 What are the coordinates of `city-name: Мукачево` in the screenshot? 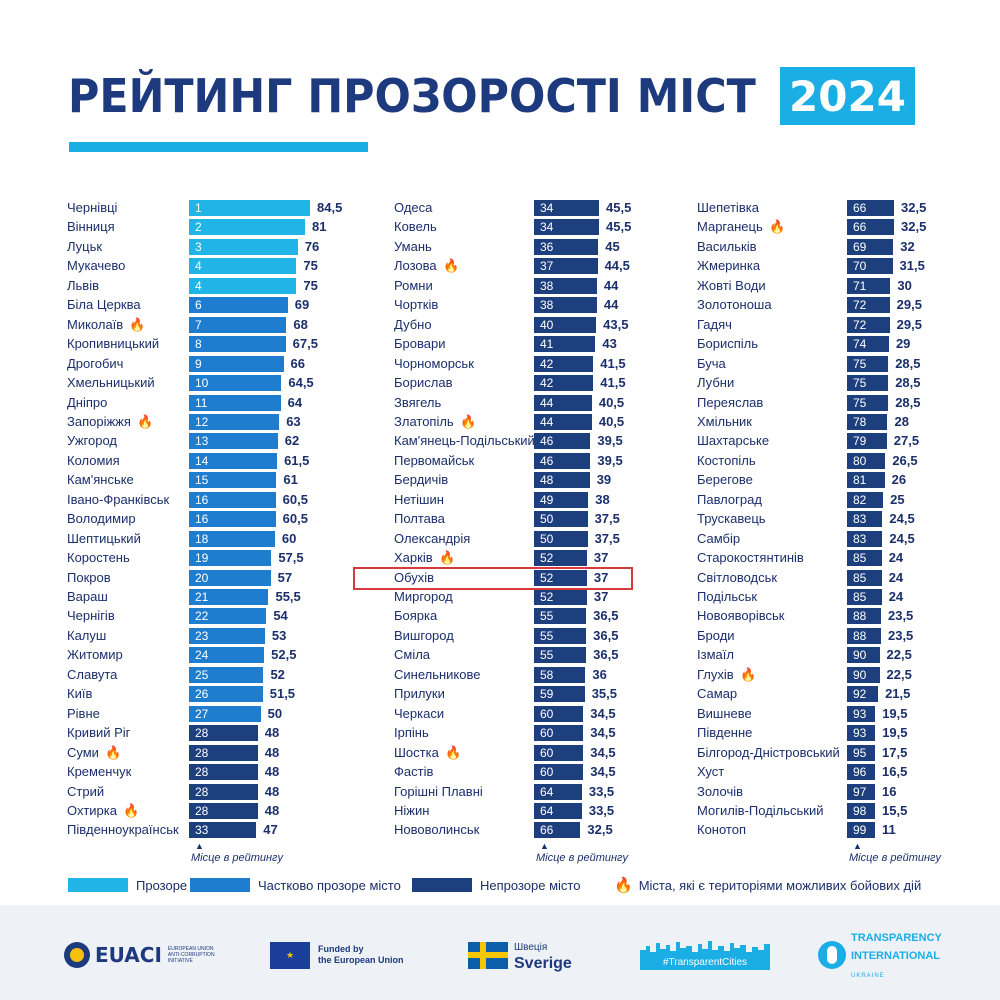 It's located at (96, 266).